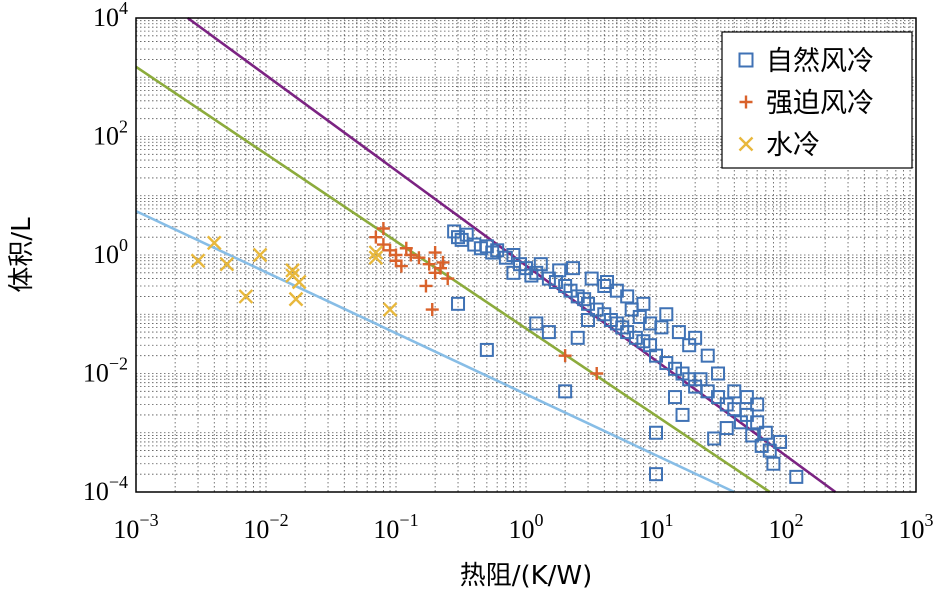  Describe the element at coordinates (110, 134) in the screenshot. I see `y-tick-label: 10²` at that location.